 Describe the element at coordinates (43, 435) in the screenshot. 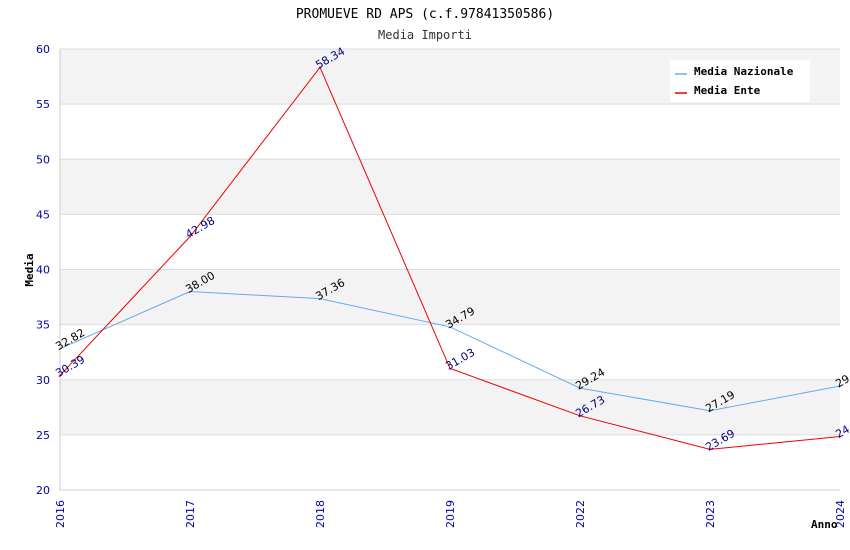

I see `y-tick-label: 25` at that location.